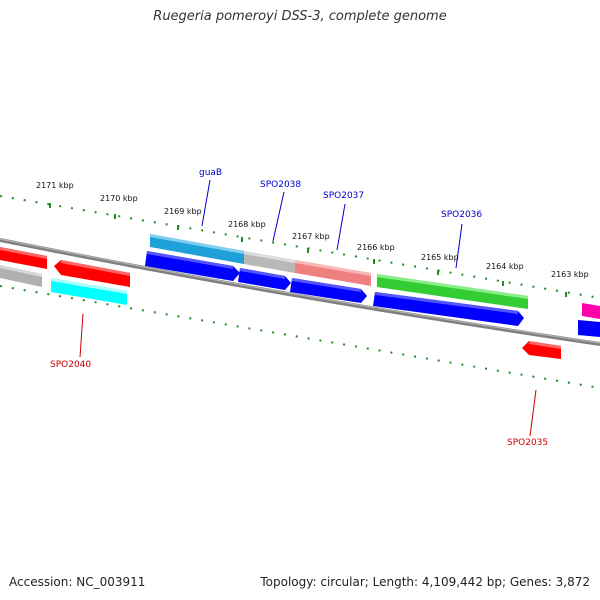 This screenshot has height=600, width=600. What do you see at coordinates (505, 266) in the screenshot?
I see `kbp-label: 2164 kbp` at bounding box center [505, 266].